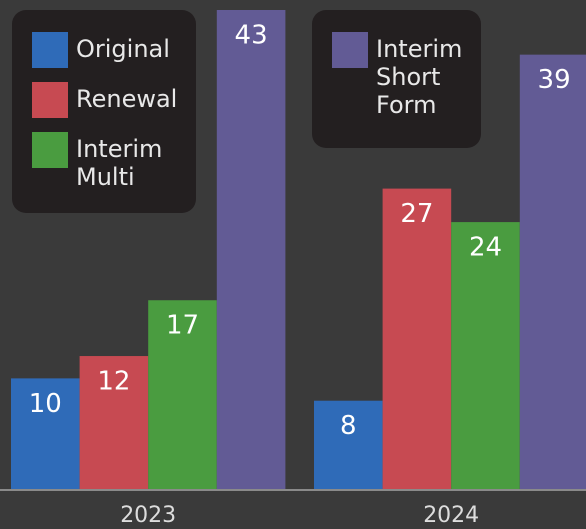 This screenshot has height=529, width=586. I want to click on legend-label: Interim Short Form, so click(419, 77).